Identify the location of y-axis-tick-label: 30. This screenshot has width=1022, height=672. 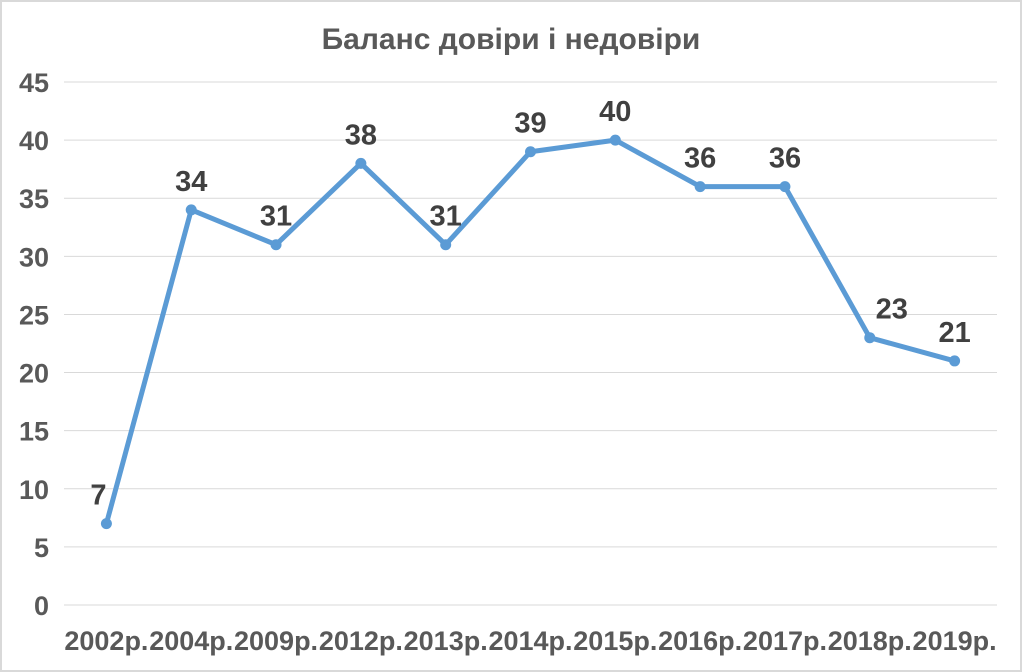
(34, 257).